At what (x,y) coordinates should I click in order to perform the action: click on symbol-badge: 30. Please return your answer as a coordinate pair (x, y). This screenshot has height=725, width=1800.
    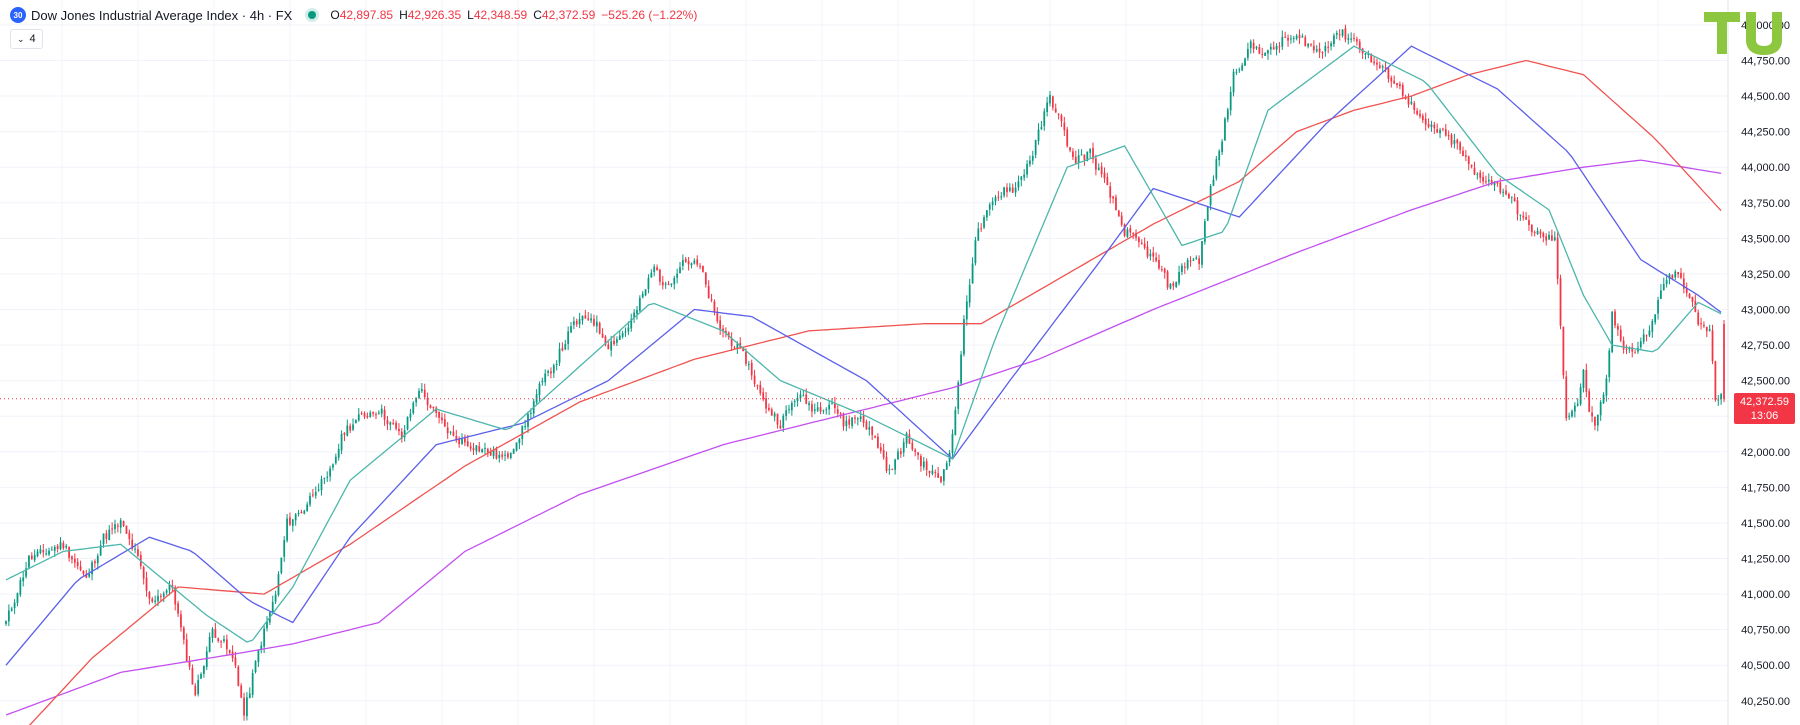
    Looking at the image, I should click on (18, 15).